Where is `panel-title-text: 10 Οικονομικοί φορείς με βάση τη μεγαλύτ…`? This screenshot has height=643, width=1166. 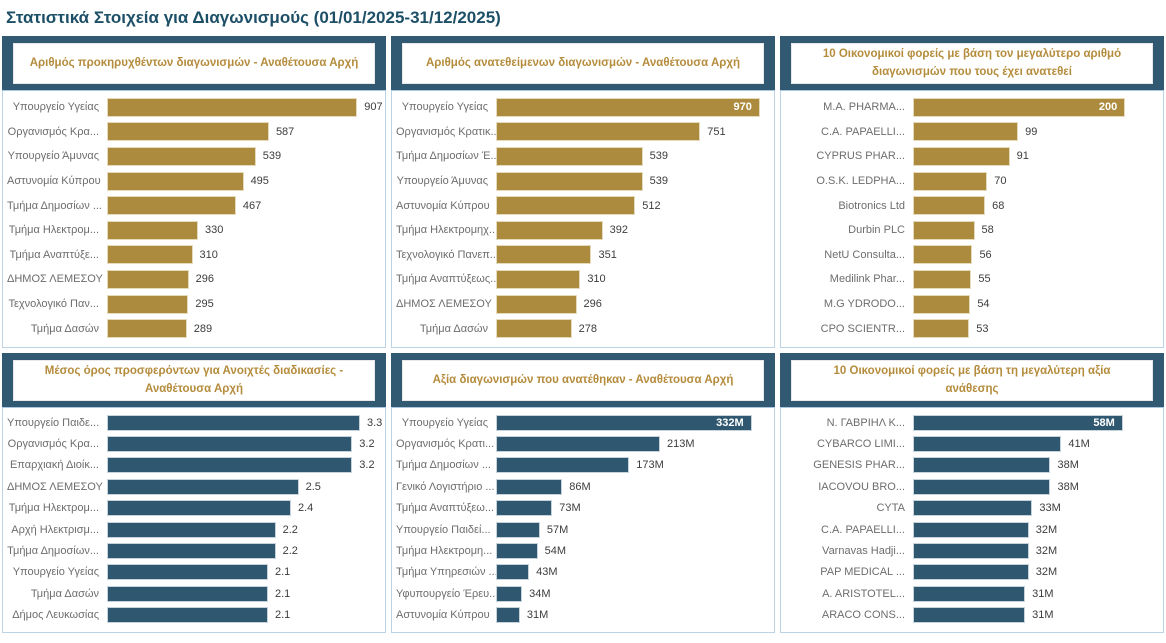
panel-title-text: 10 Οικονομικοί φορείς με βάση τη μεγαλύτ… is located at coordinates (972, 379).